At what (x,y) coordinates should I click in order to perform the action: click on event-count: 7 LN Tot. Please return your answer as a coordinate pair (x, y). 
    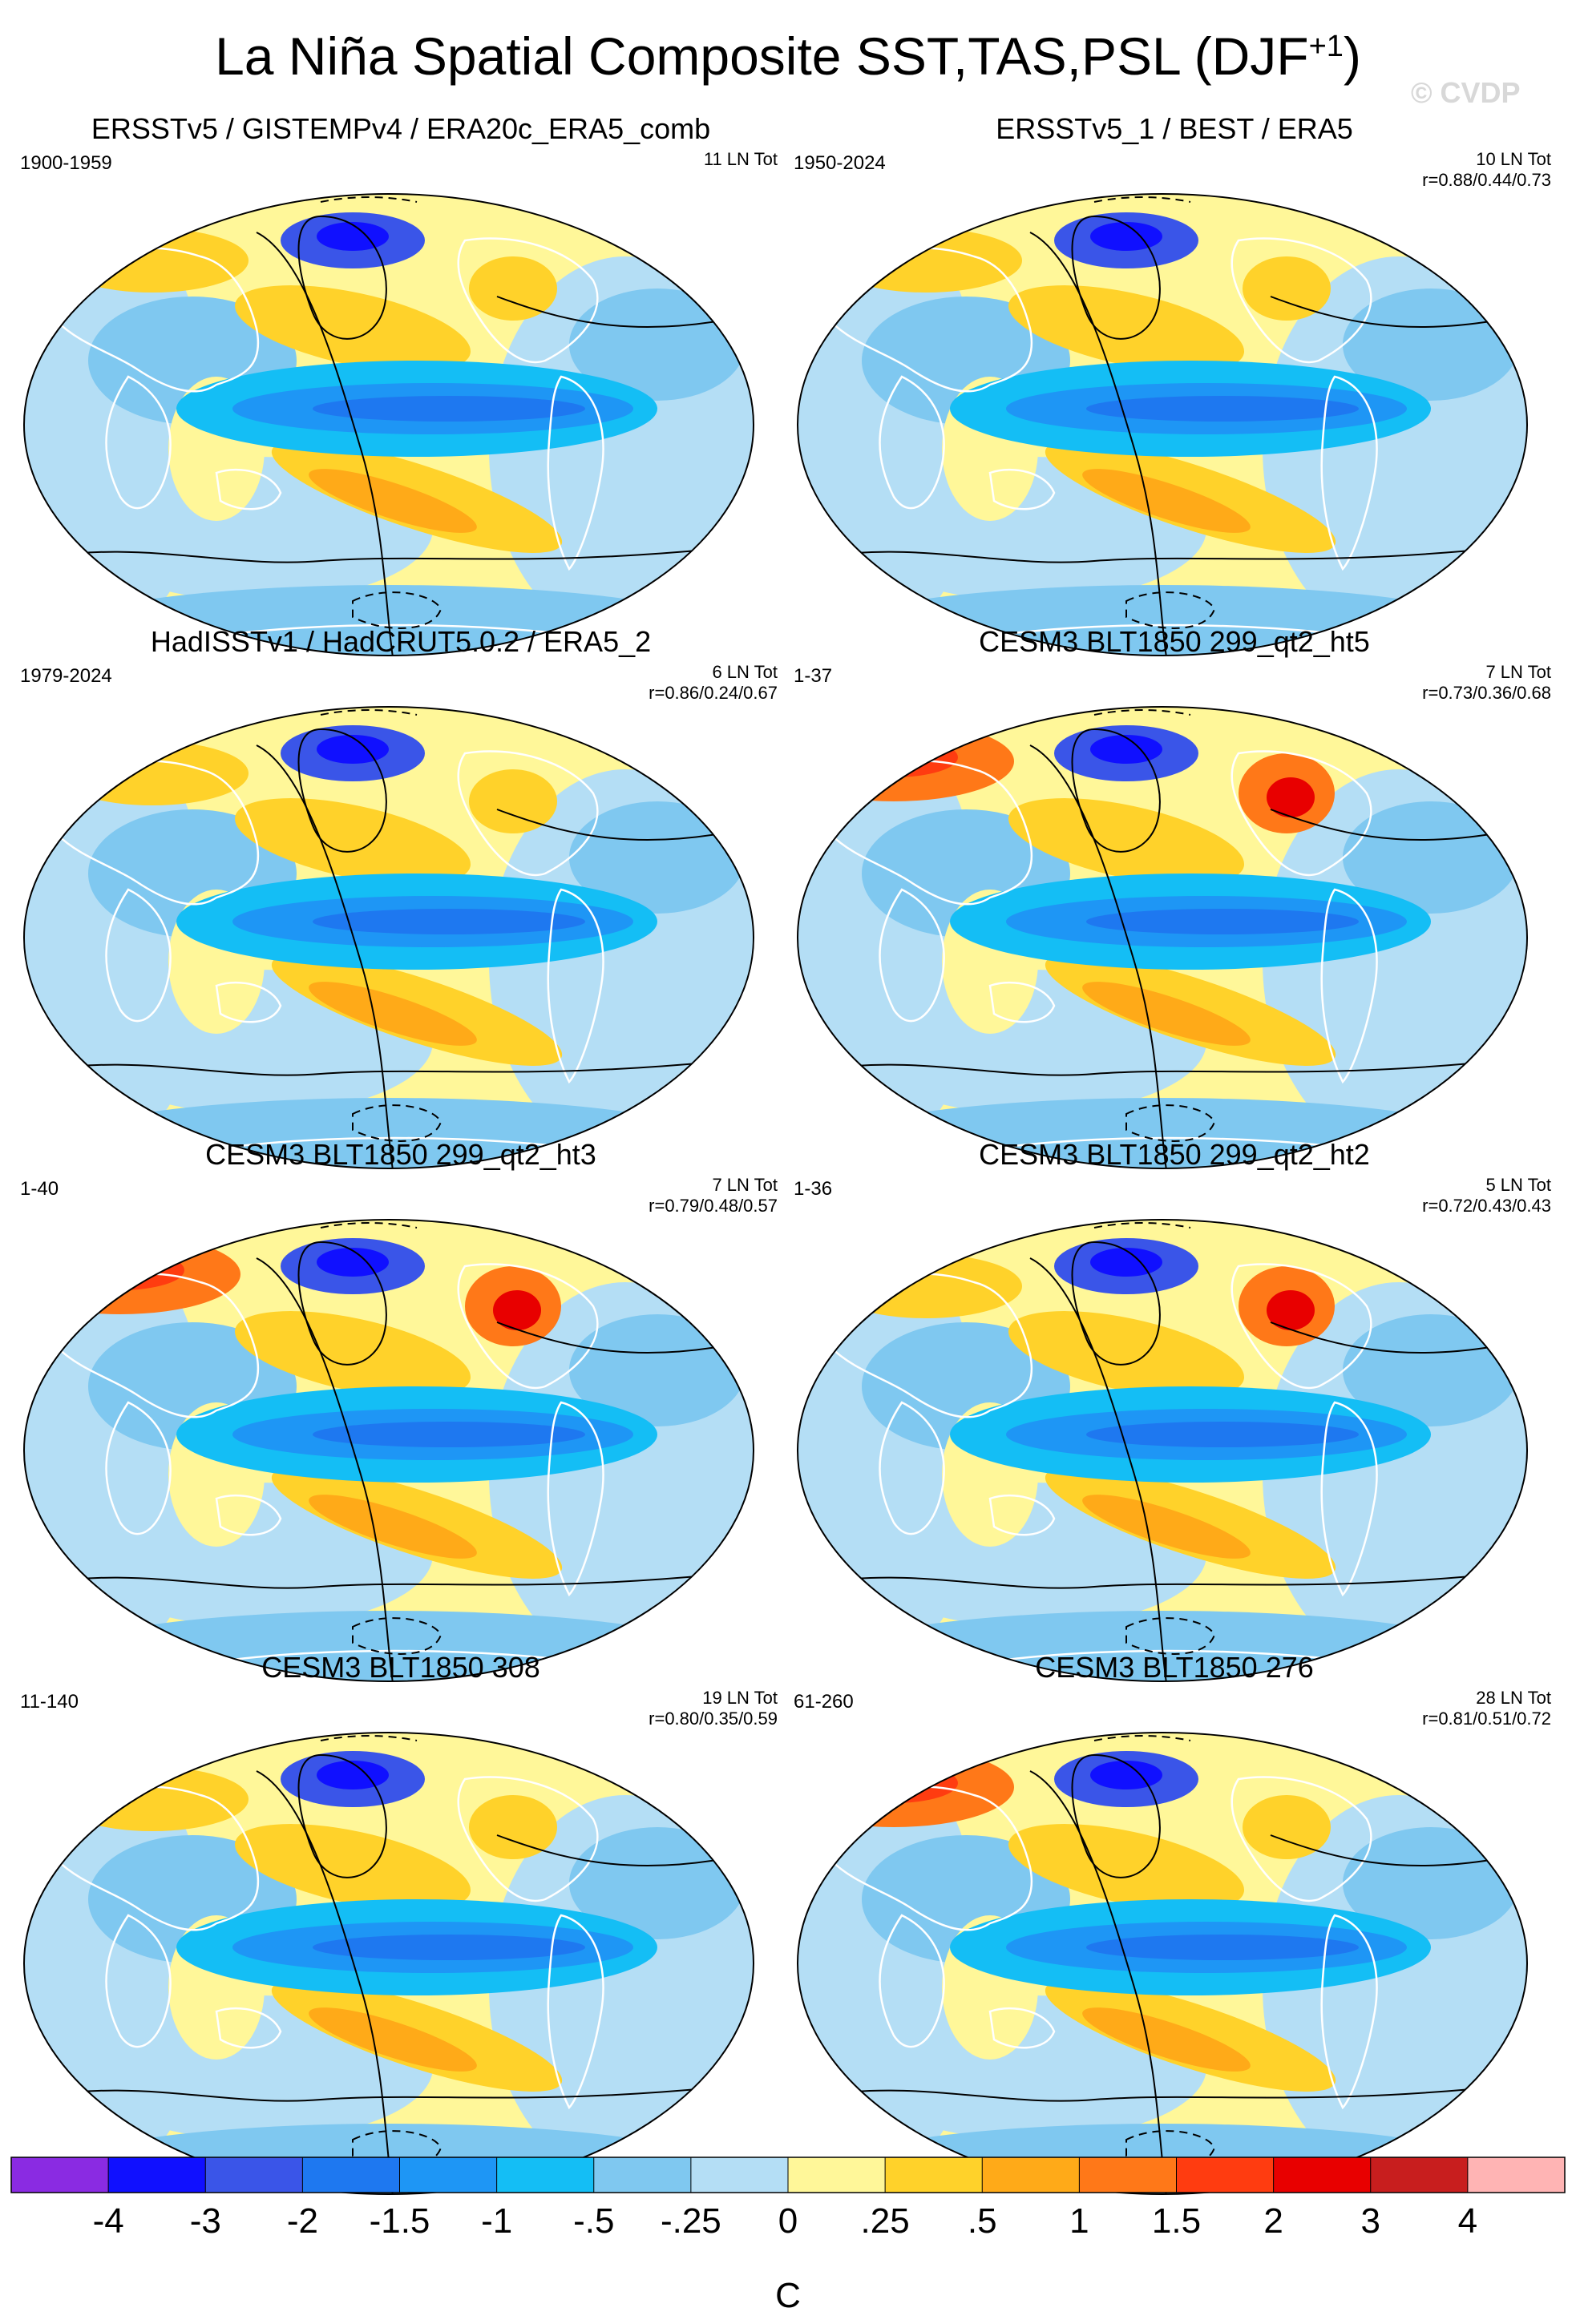
    Looking at the image, I should click on (745, 1185).